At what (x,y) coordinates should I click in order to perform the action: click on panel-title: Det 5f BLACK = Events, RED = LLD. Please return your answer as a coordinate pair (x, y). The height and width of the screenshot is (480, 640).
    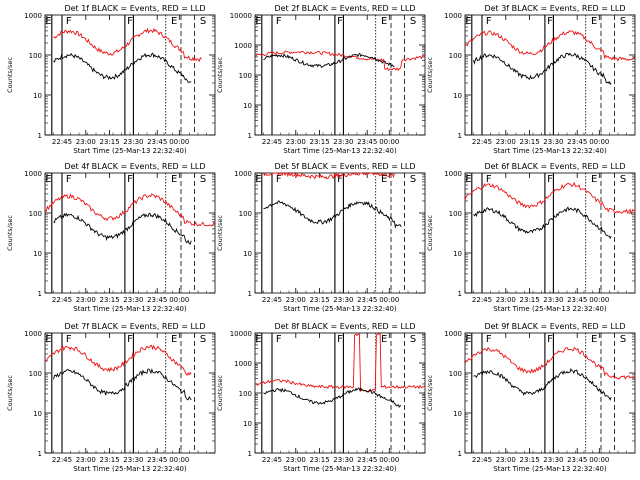
    Looking at the image, I should click on (344, 166).